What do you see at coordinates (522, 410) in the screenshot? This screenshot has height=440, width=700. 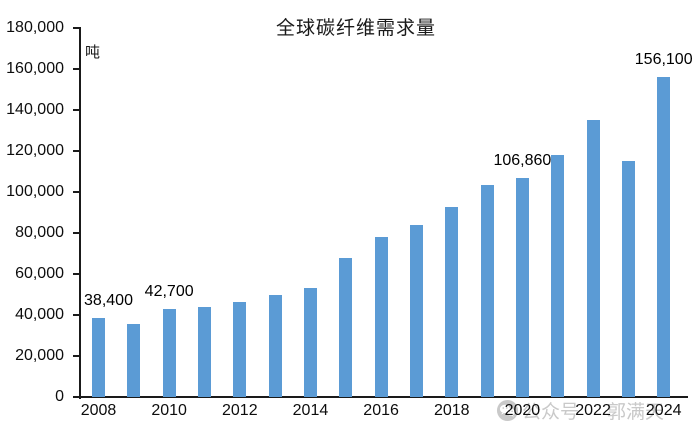 I see `x-tick-label-2020: 2020` at bounding box center [522, 410].